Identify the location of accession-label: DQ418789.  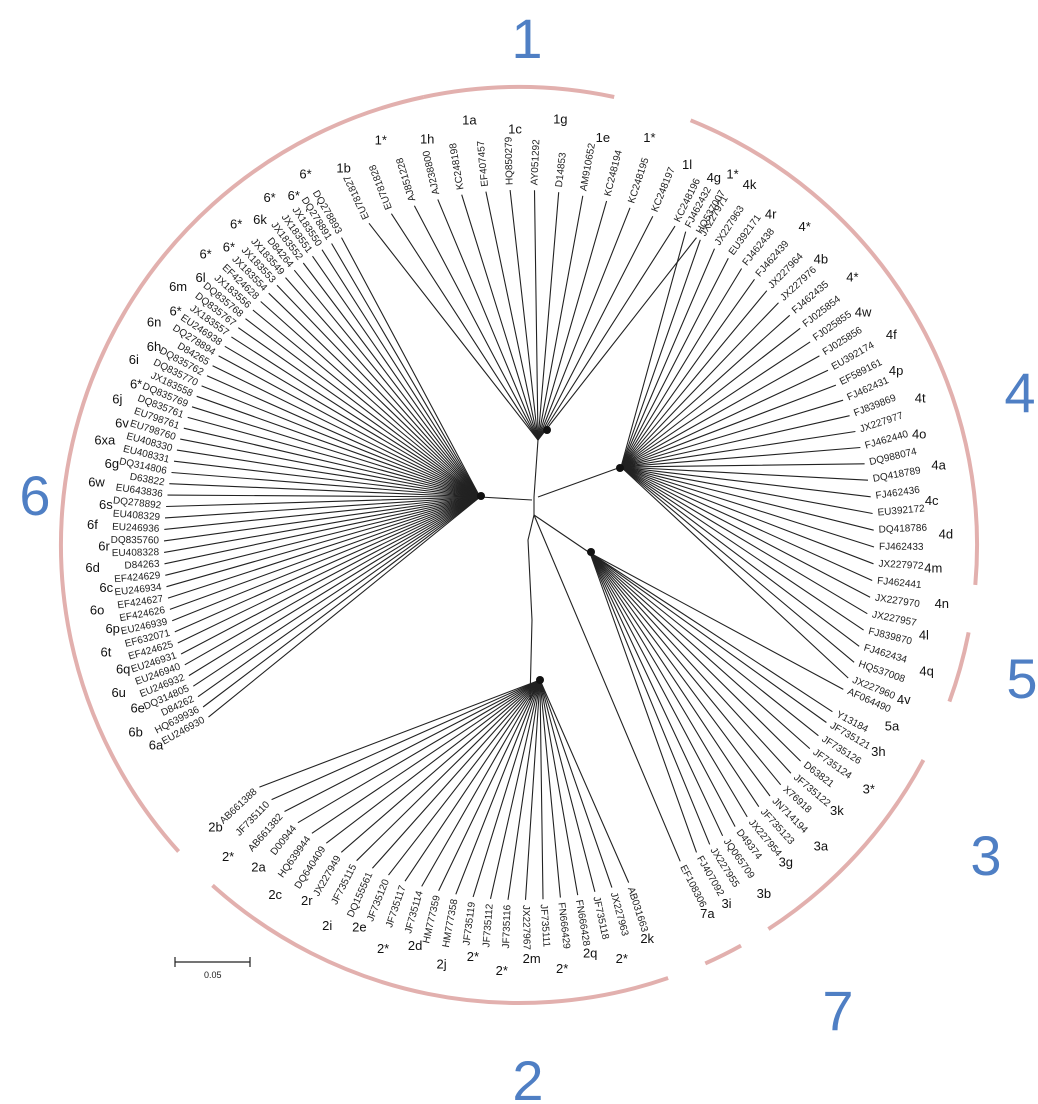
(897, 475).